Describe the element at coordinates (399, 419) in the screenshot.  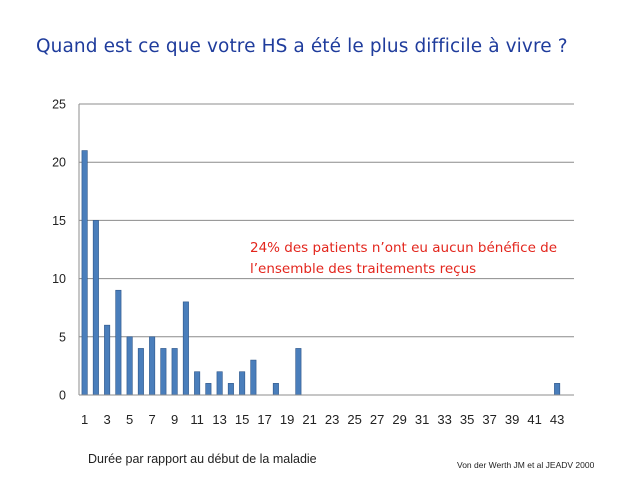
I see `x-tick-label: 29` at that location.